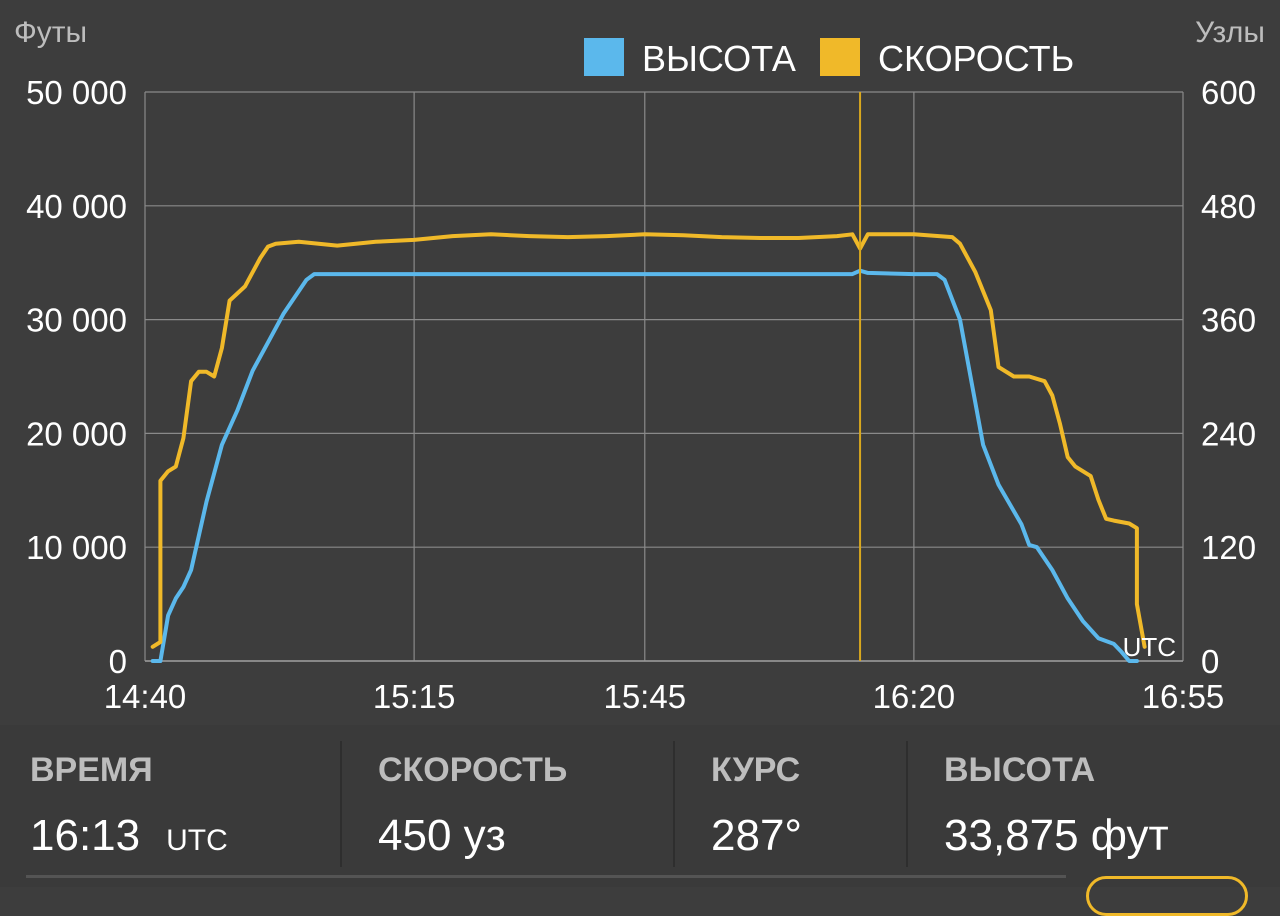  Describe the element at coordinates (1228, 547) in the screenshot. I see `right-tick-label: 120` at that location.